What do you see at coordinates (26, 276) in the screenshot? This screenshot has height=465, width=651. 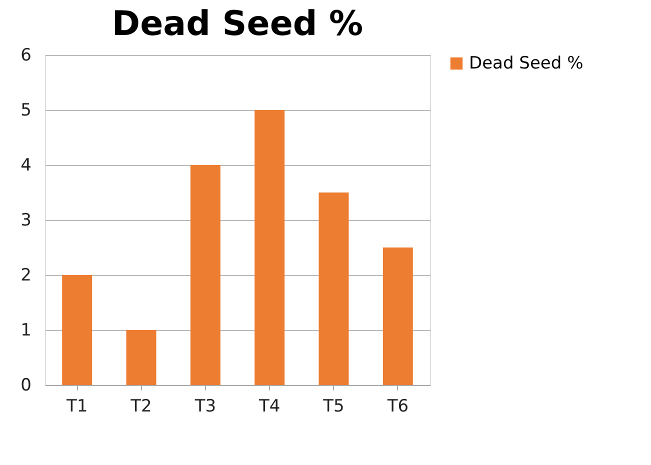 I see `y-tick-label: 2` at bounding box center [26, 276].